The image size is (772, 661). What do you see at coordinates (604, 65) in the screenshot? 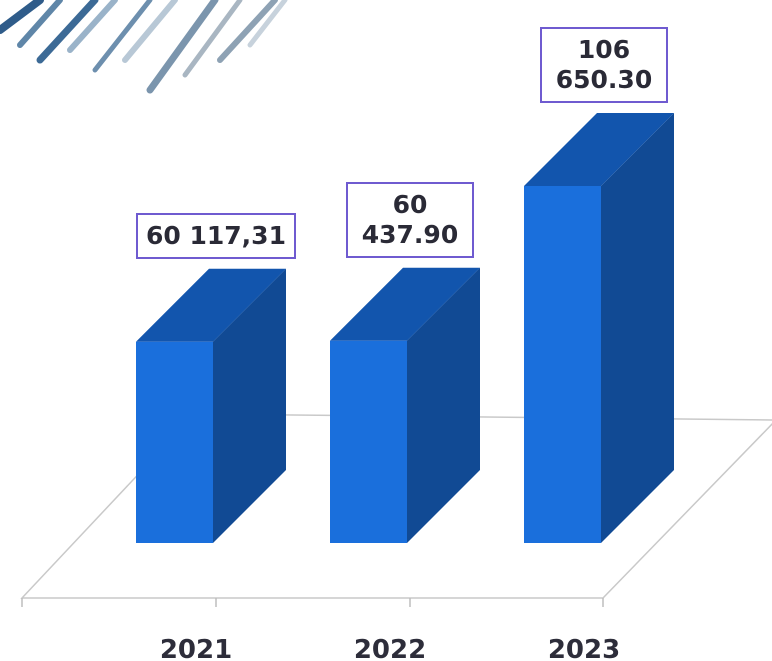
I see `value-label: 106 650.30` at bounding box center [604, 65].